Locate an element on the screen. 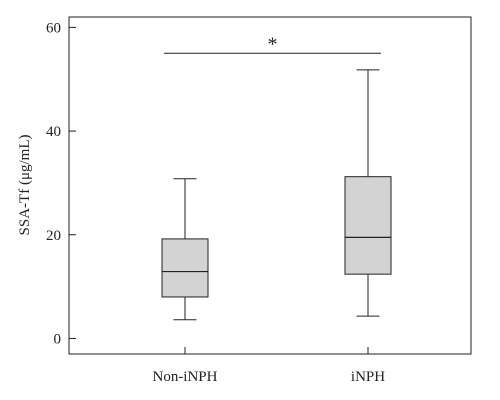 The image size is (500, 400). significance-label: * is located at coordinates (273, 44).